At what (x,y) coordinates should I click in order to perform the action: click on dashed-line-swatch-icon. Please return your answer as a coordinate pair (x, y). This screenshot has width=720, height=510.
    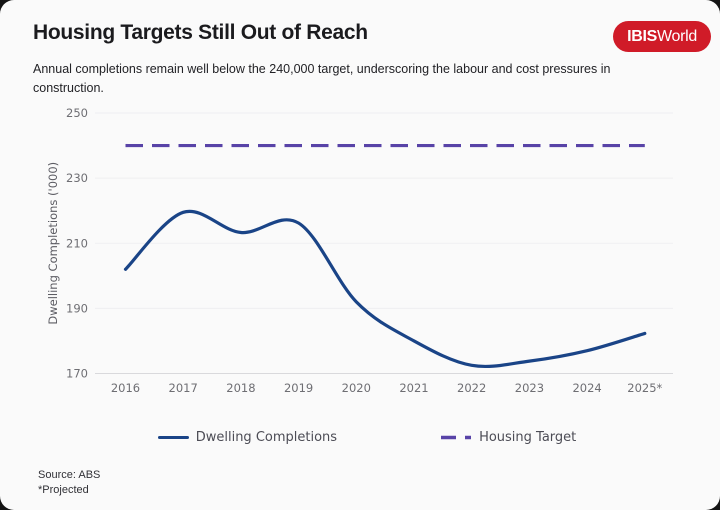
    Looking at the image, I should click on (458, 437).